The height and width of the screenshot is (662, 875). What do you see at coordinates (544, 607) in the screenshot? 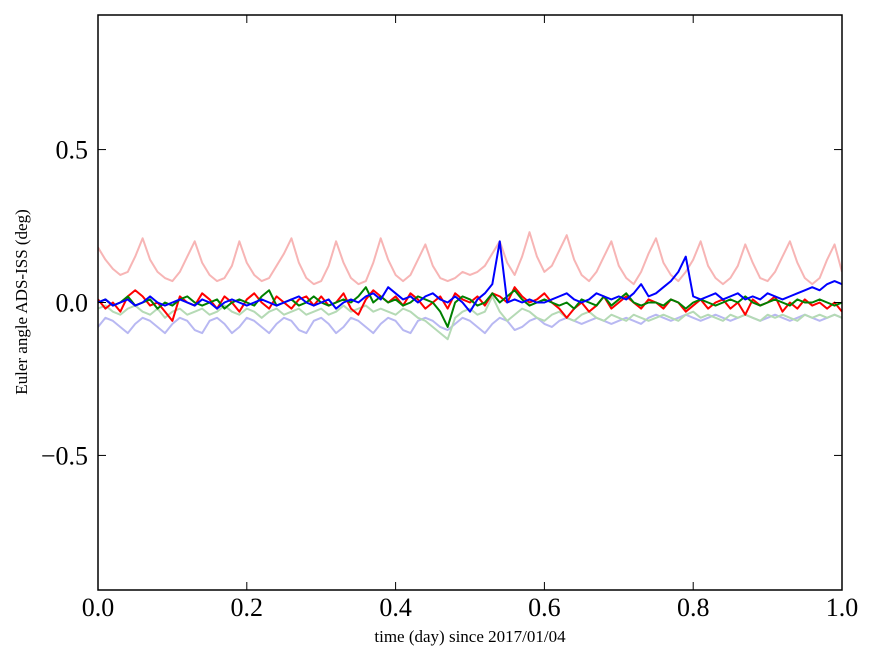
I see `x-tick-label: 0.6` at bounding box center [544, 607].